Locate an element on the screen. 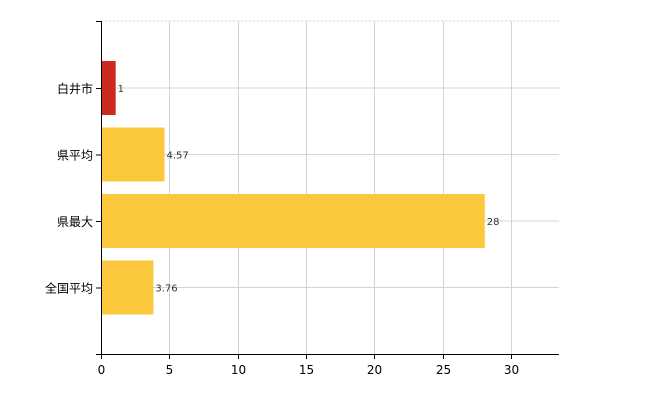 This screenshot has height=400, width=650. x-tick-label: 5 is located at coordinates (170, 370).